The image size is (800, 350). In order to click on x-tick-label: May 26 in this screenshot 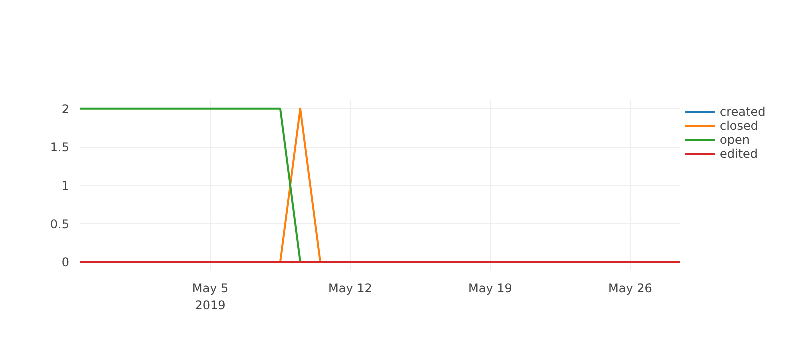, I will do `click(630, 289)`.